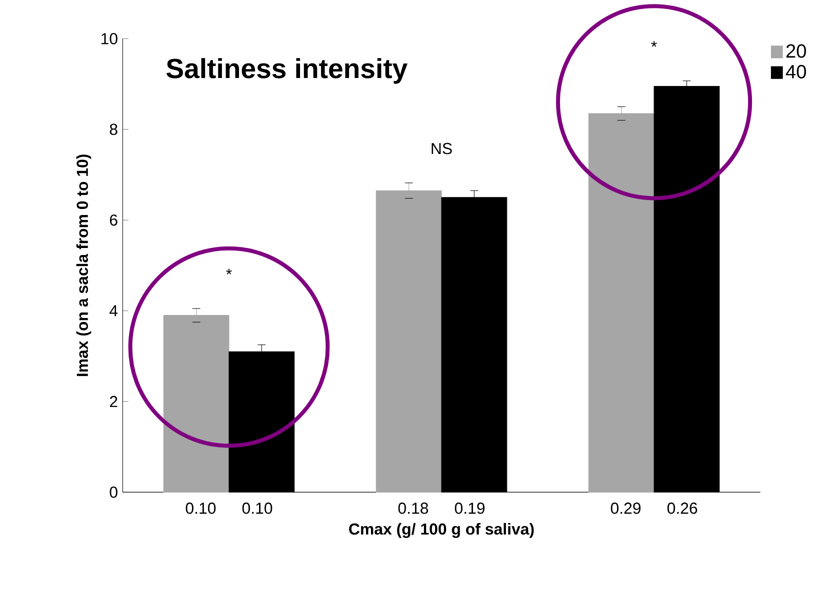 The height and width of the screenshot is (594, 827). I want to click on y-tick-label: 6, so click(114, 220).